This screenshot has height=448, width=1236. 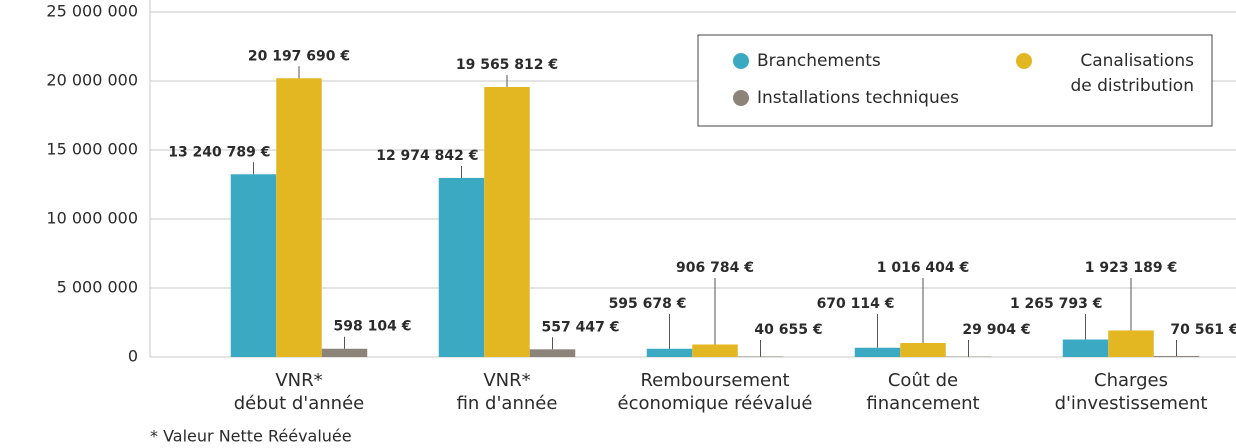 What do you see at coordinates (1056, 304) in the screenshot?
I see `value-label: 1 265 793 €` at bounding box center [1056, 304].